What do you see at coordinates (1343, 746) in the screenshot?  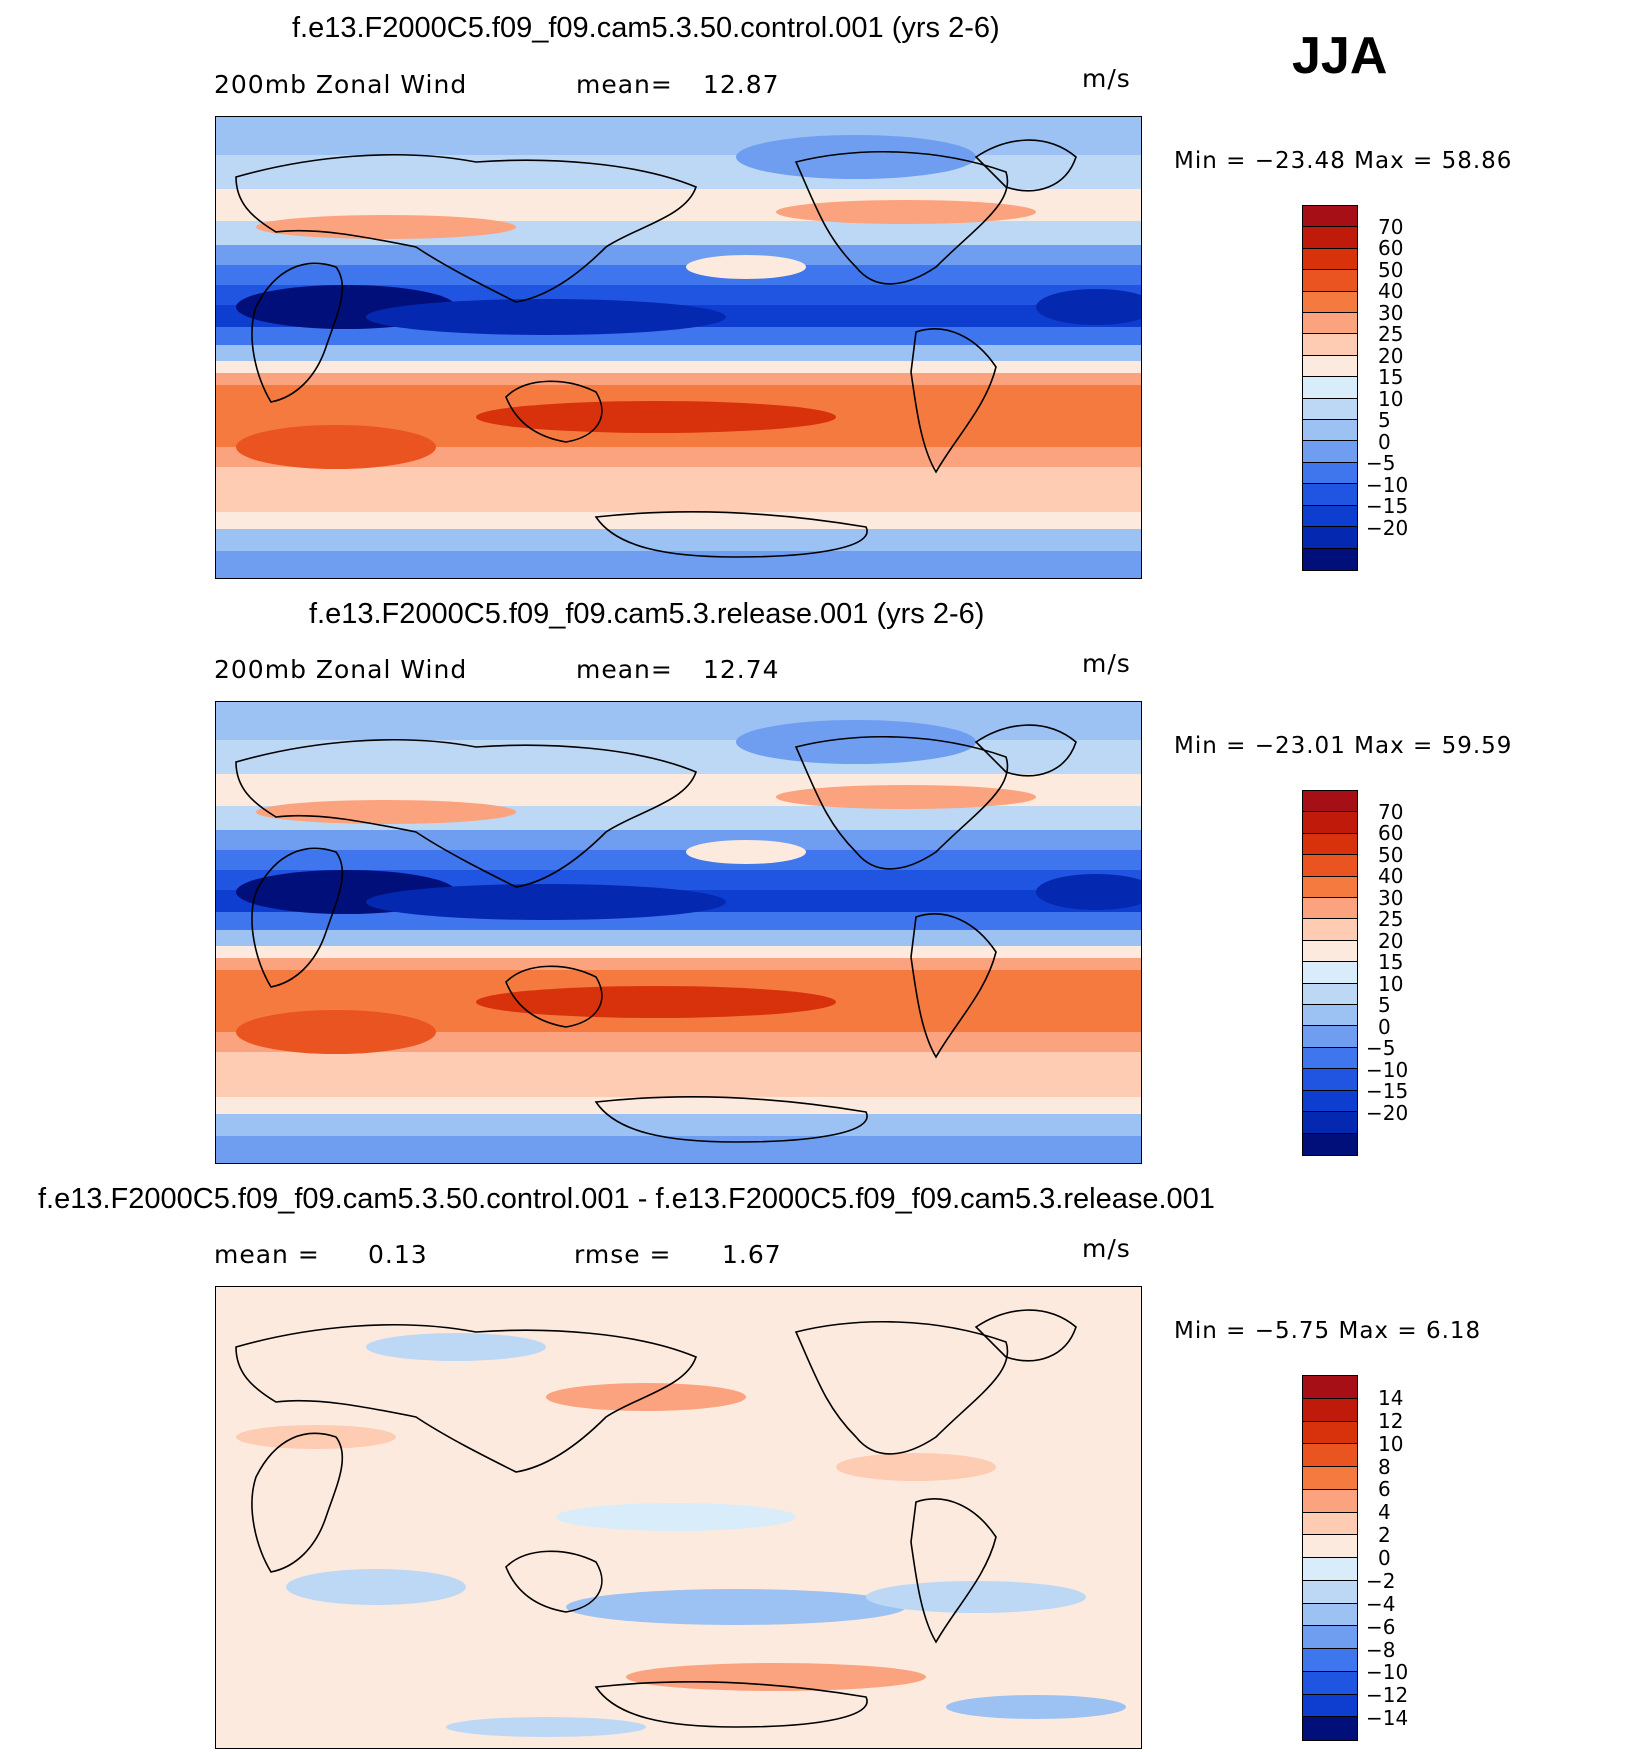 I see `panel-2-minmax: Min = −23.01 Max = 59.59` at bounding box center [1343, 746].